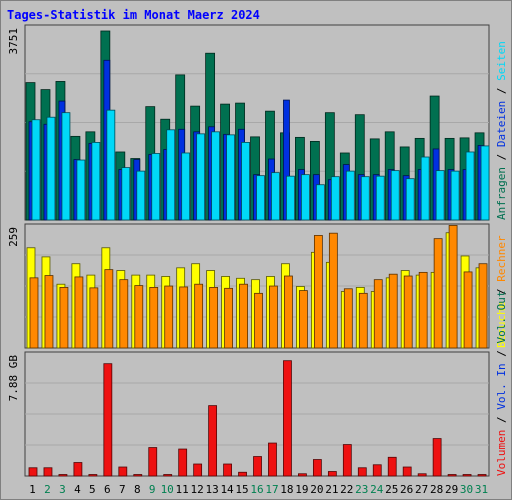  I want to click on day-label: 9, so click(152, 489).